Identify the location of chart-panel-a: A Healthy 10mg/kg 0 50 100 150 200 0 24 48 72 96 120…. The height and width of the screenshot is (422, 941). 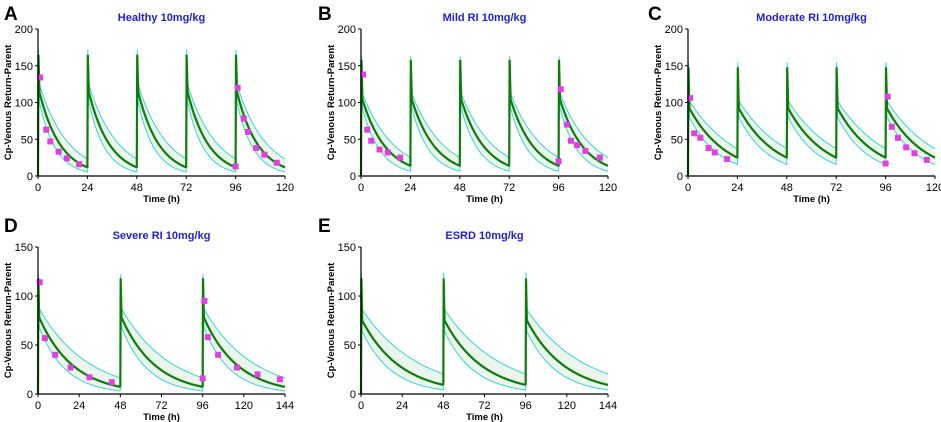
(148, 104).